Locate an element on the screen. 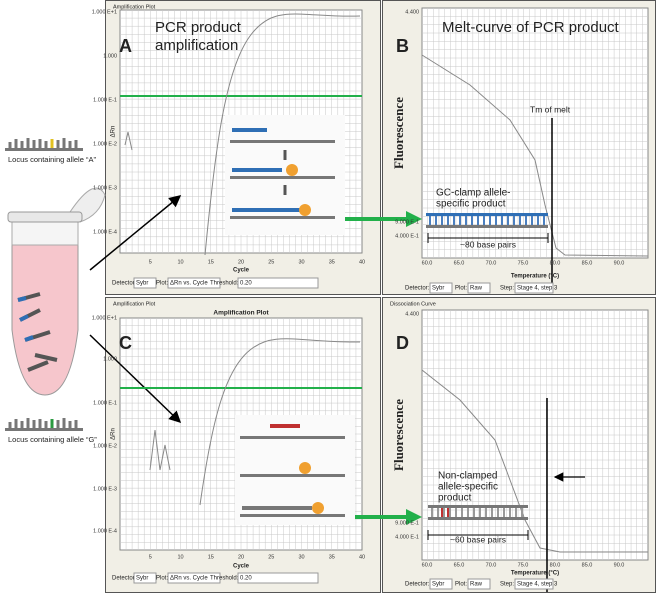  y-tick-label: 1.000 is located at coordinates (110, 359).